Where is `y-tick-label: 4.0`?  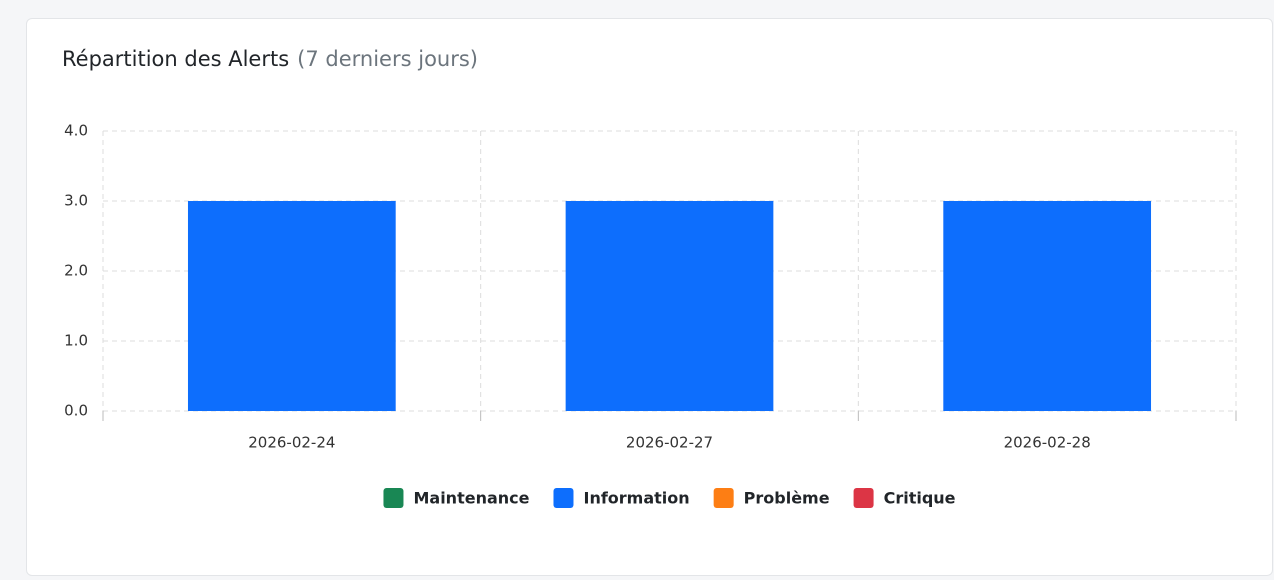 y-tick-label: 4.0 is located at coordinates (76, 131).